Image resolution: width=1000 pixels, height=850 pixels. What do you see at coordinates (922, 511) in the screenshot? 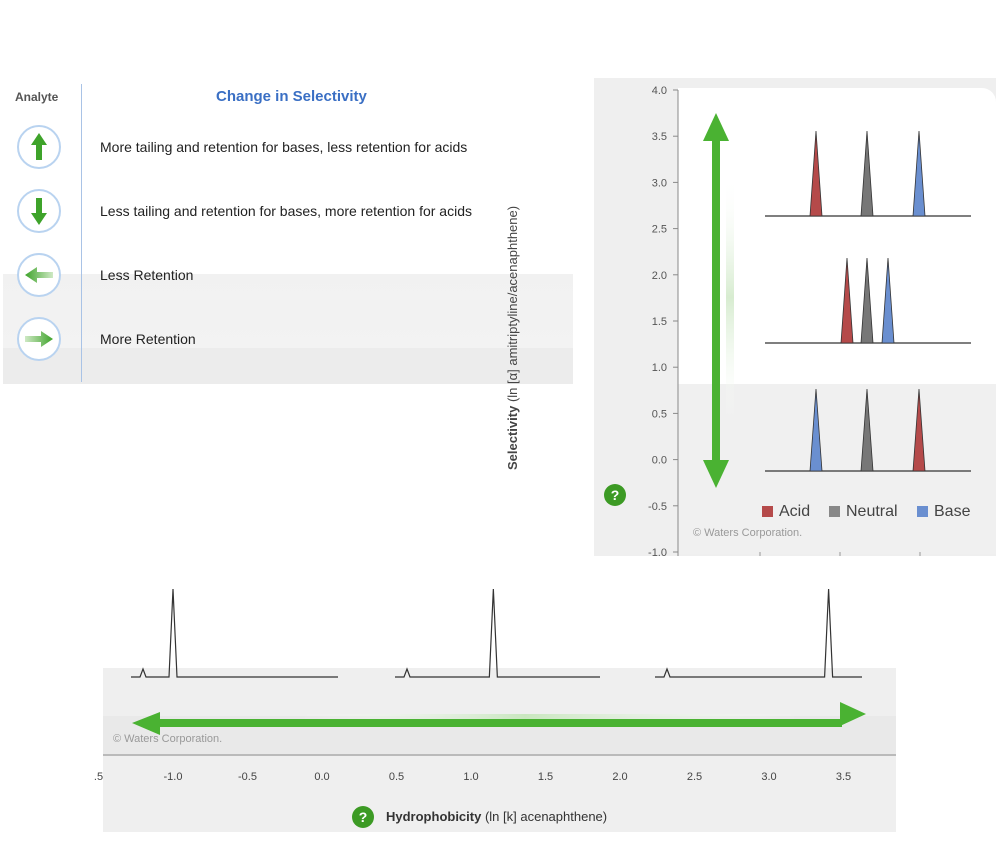
I see `base-swatch` at bounding box center [922, 511].